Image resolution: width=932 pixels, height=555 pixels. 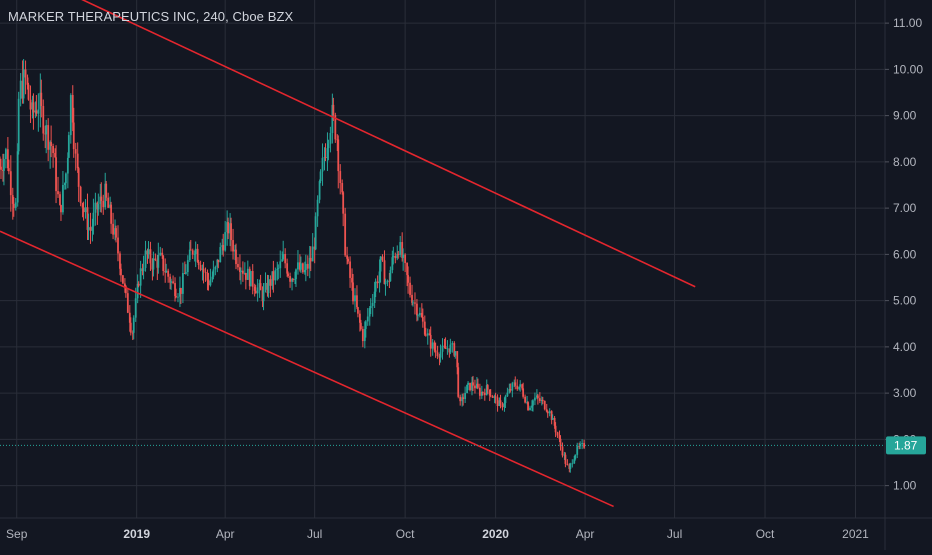 I want to click on time-tick-label: Apr, so click(x=585, y=534).